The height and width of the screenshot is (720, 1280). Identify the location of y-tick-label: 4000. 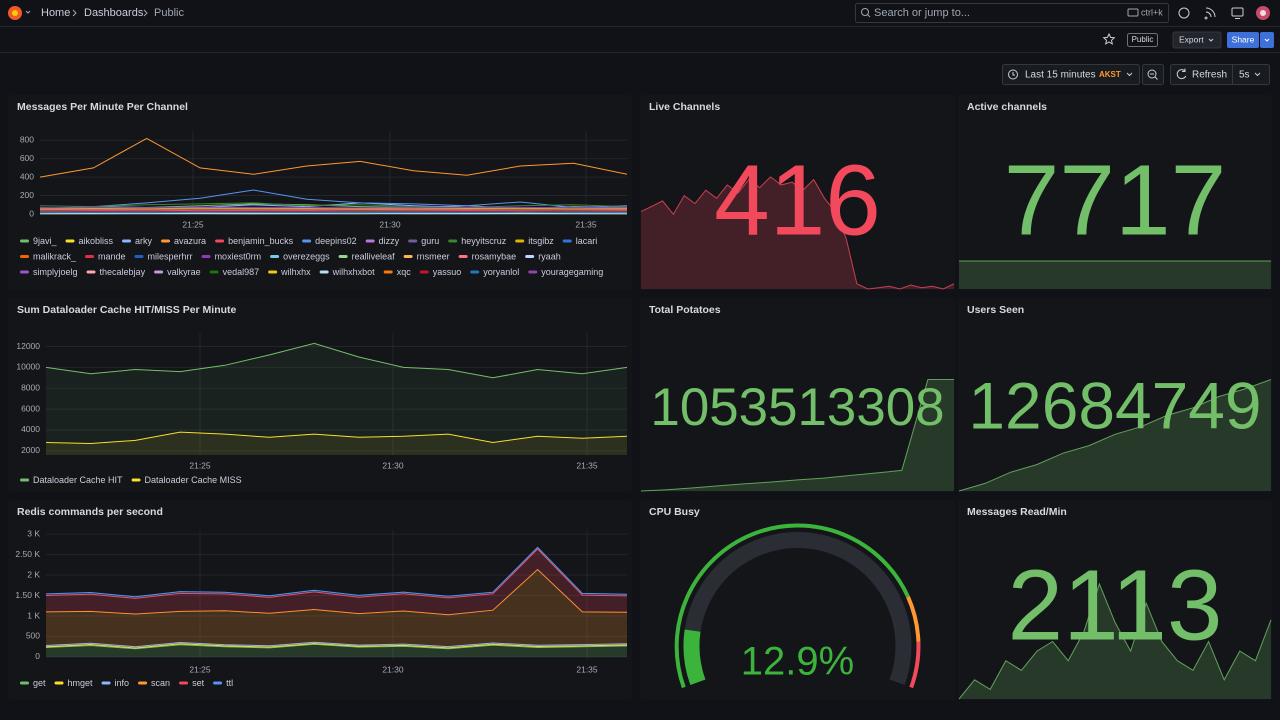
(30, 429).